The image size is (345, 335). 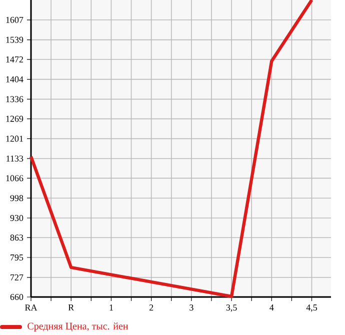 What do you see at coordinates (17, 277) in the screenshot?
I see `y-tick-label: 727` at bounding box center [17, 277].